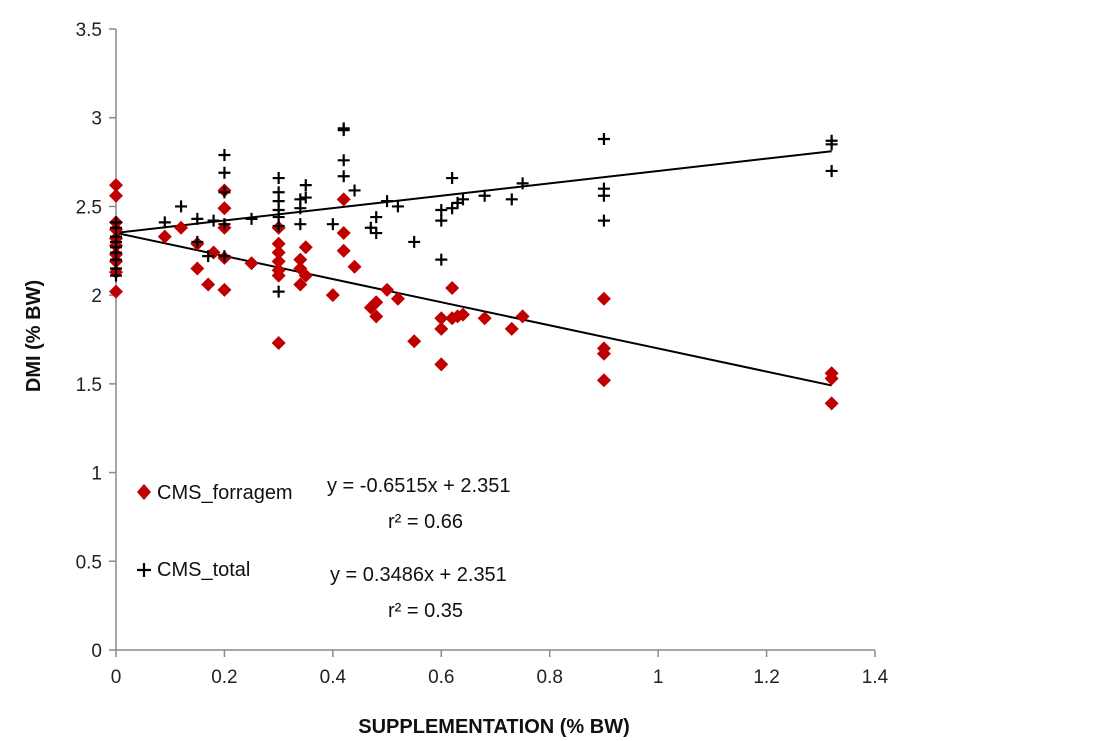 The height and width of the screenshot is (741, 1094). Describe the element at coordinates (96, 651) in the screenshot. I see `y-tick-label: 0` at that location.